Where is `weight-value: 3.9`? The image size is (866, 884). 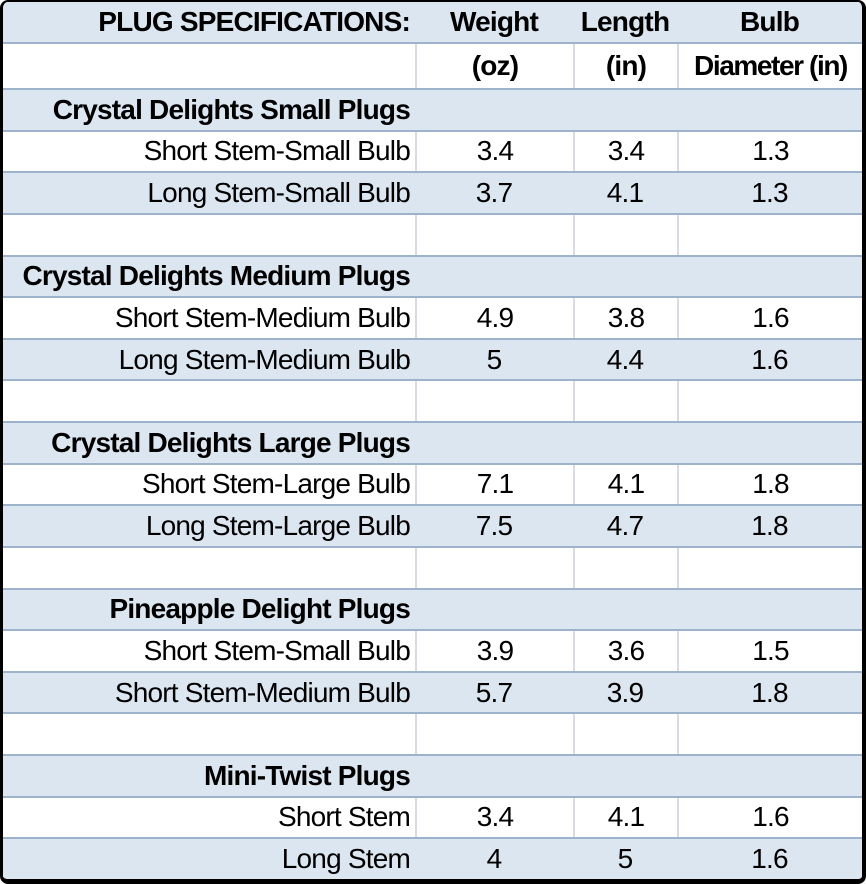
weight-value: 3.9 is located at coordinates (494, 651).